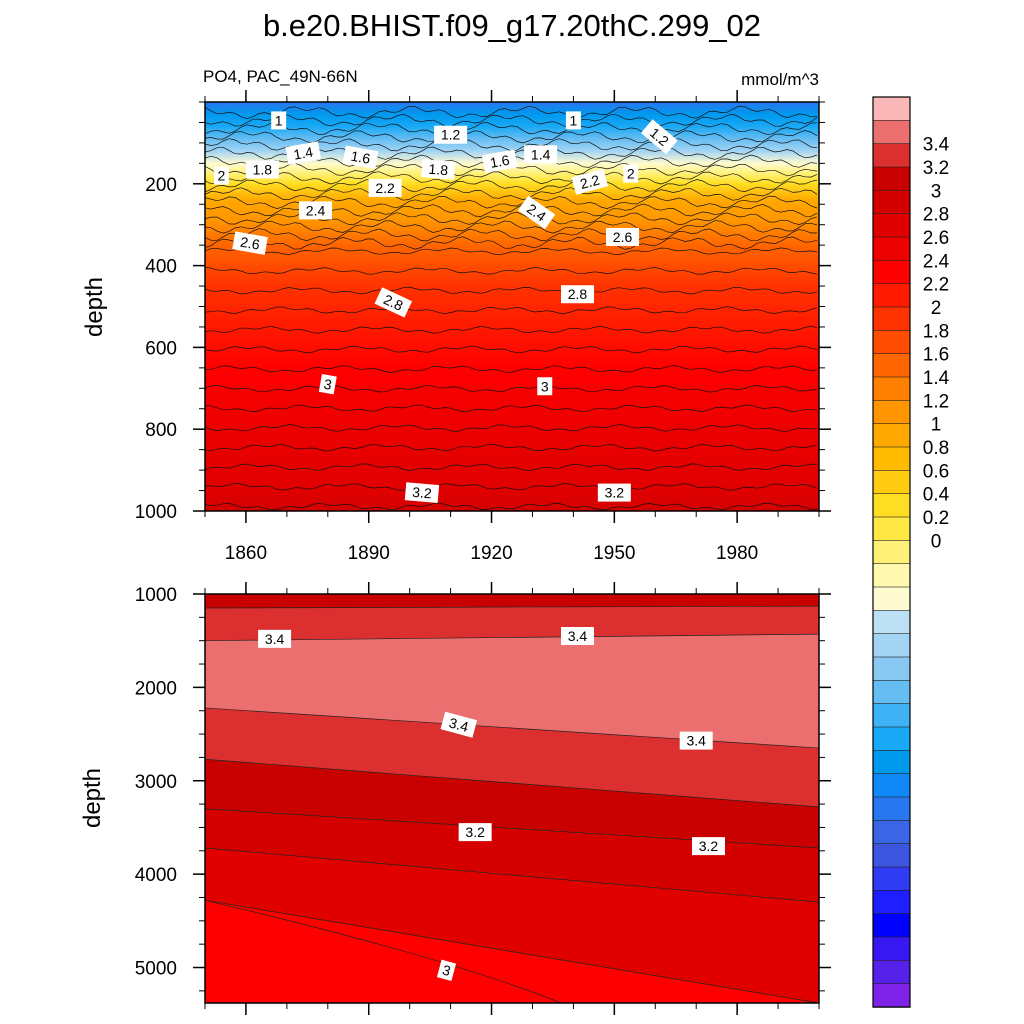  Describe the element at coordinates (156, 688) in the screenshot. I see `y-tick-label: 2000` at that location.